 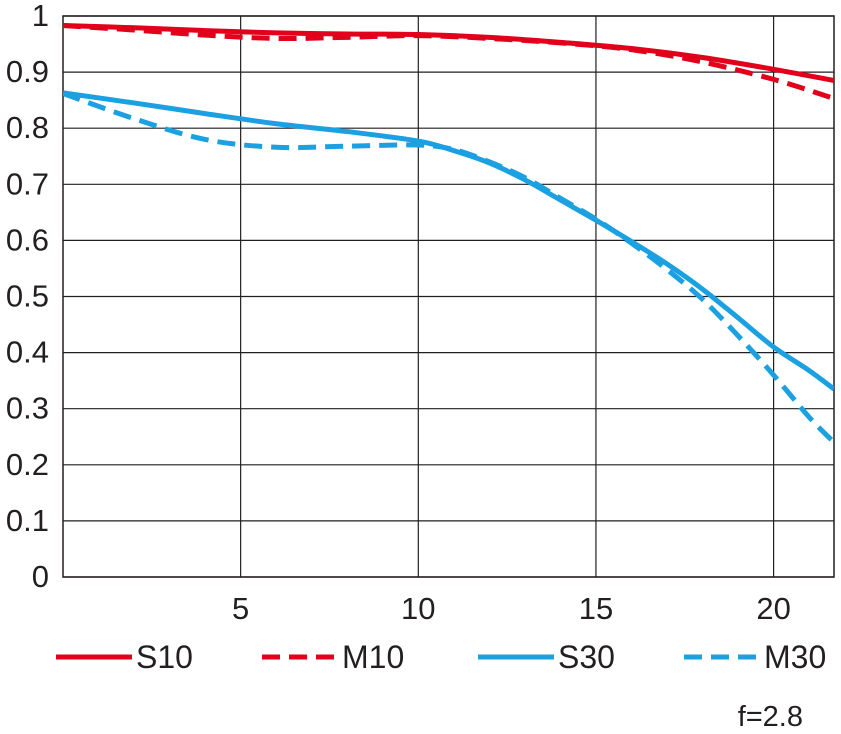 What do you see at coordinates (586, 657) in the screenshot?
I see `legend-label-s30: S30` at bounding box center [586, 657].